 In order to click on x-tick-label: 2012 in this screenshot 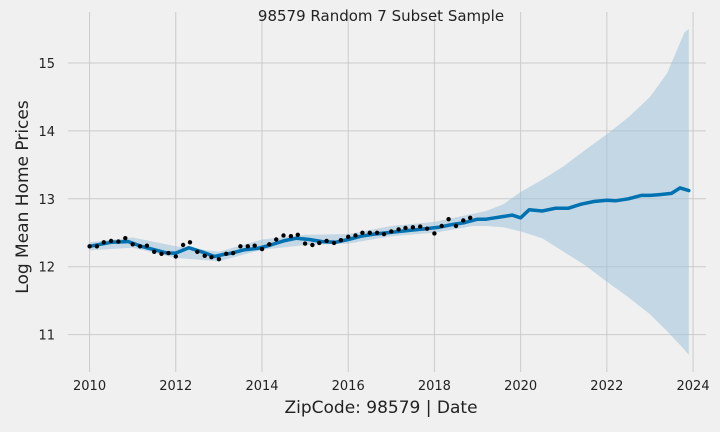, I will do `click(175, 386)`.